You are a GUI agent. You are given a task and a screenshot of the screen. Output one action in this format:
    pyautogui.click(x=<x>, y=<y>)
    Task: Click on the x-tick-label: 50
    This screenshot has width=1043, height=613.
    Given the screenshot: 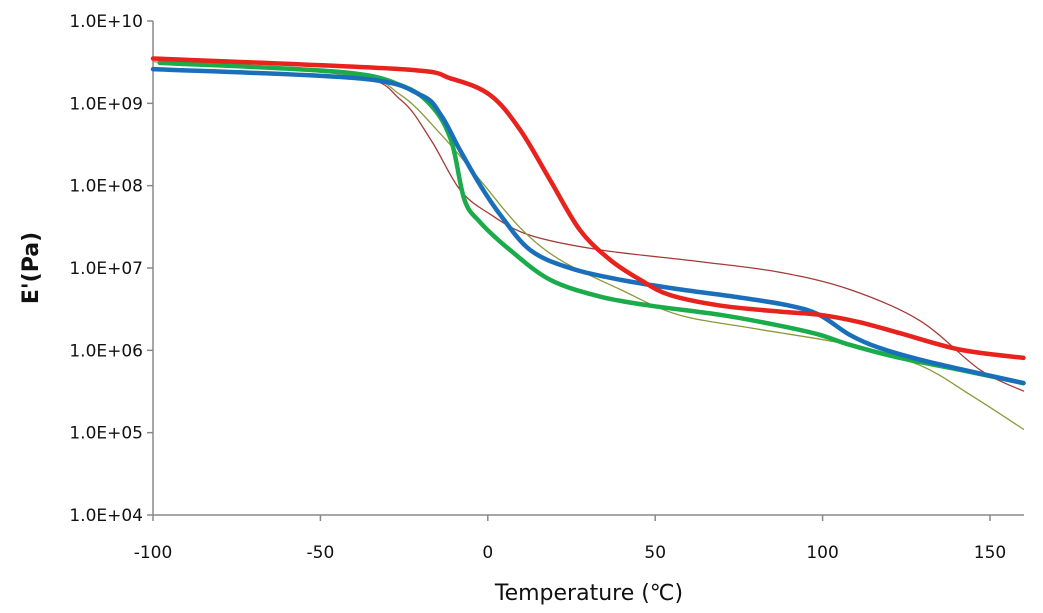 What is the action you would take?
    pyautogui.click(x=655, y=553)
    